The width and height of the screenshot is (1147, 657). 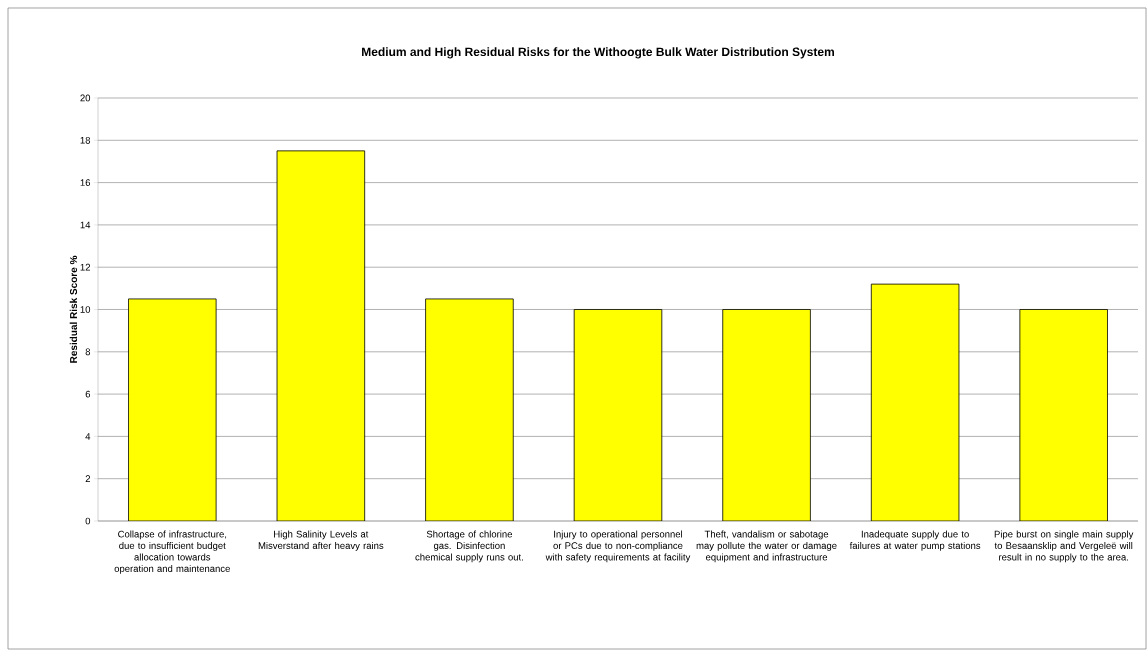 I want to click on y-tick-label: 14, so click(x=85, y=225).